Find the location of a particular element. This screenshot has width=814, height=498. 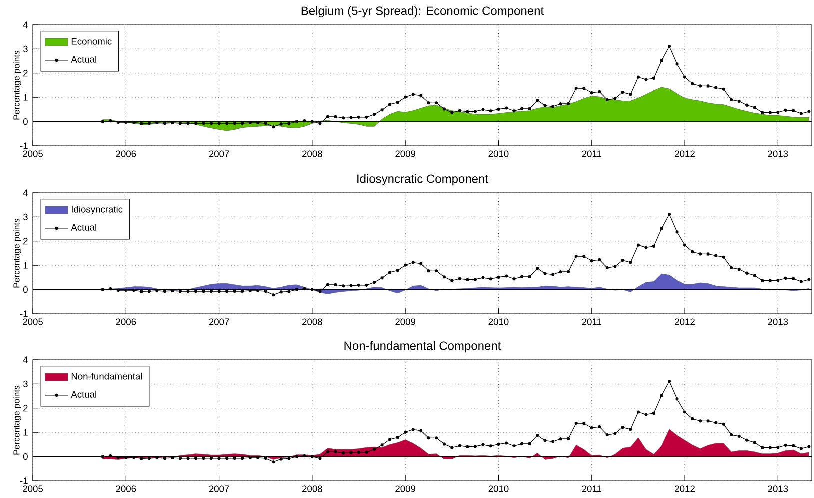

chart-title: Idiosyncratic Component is located at coordinates (423, 180).